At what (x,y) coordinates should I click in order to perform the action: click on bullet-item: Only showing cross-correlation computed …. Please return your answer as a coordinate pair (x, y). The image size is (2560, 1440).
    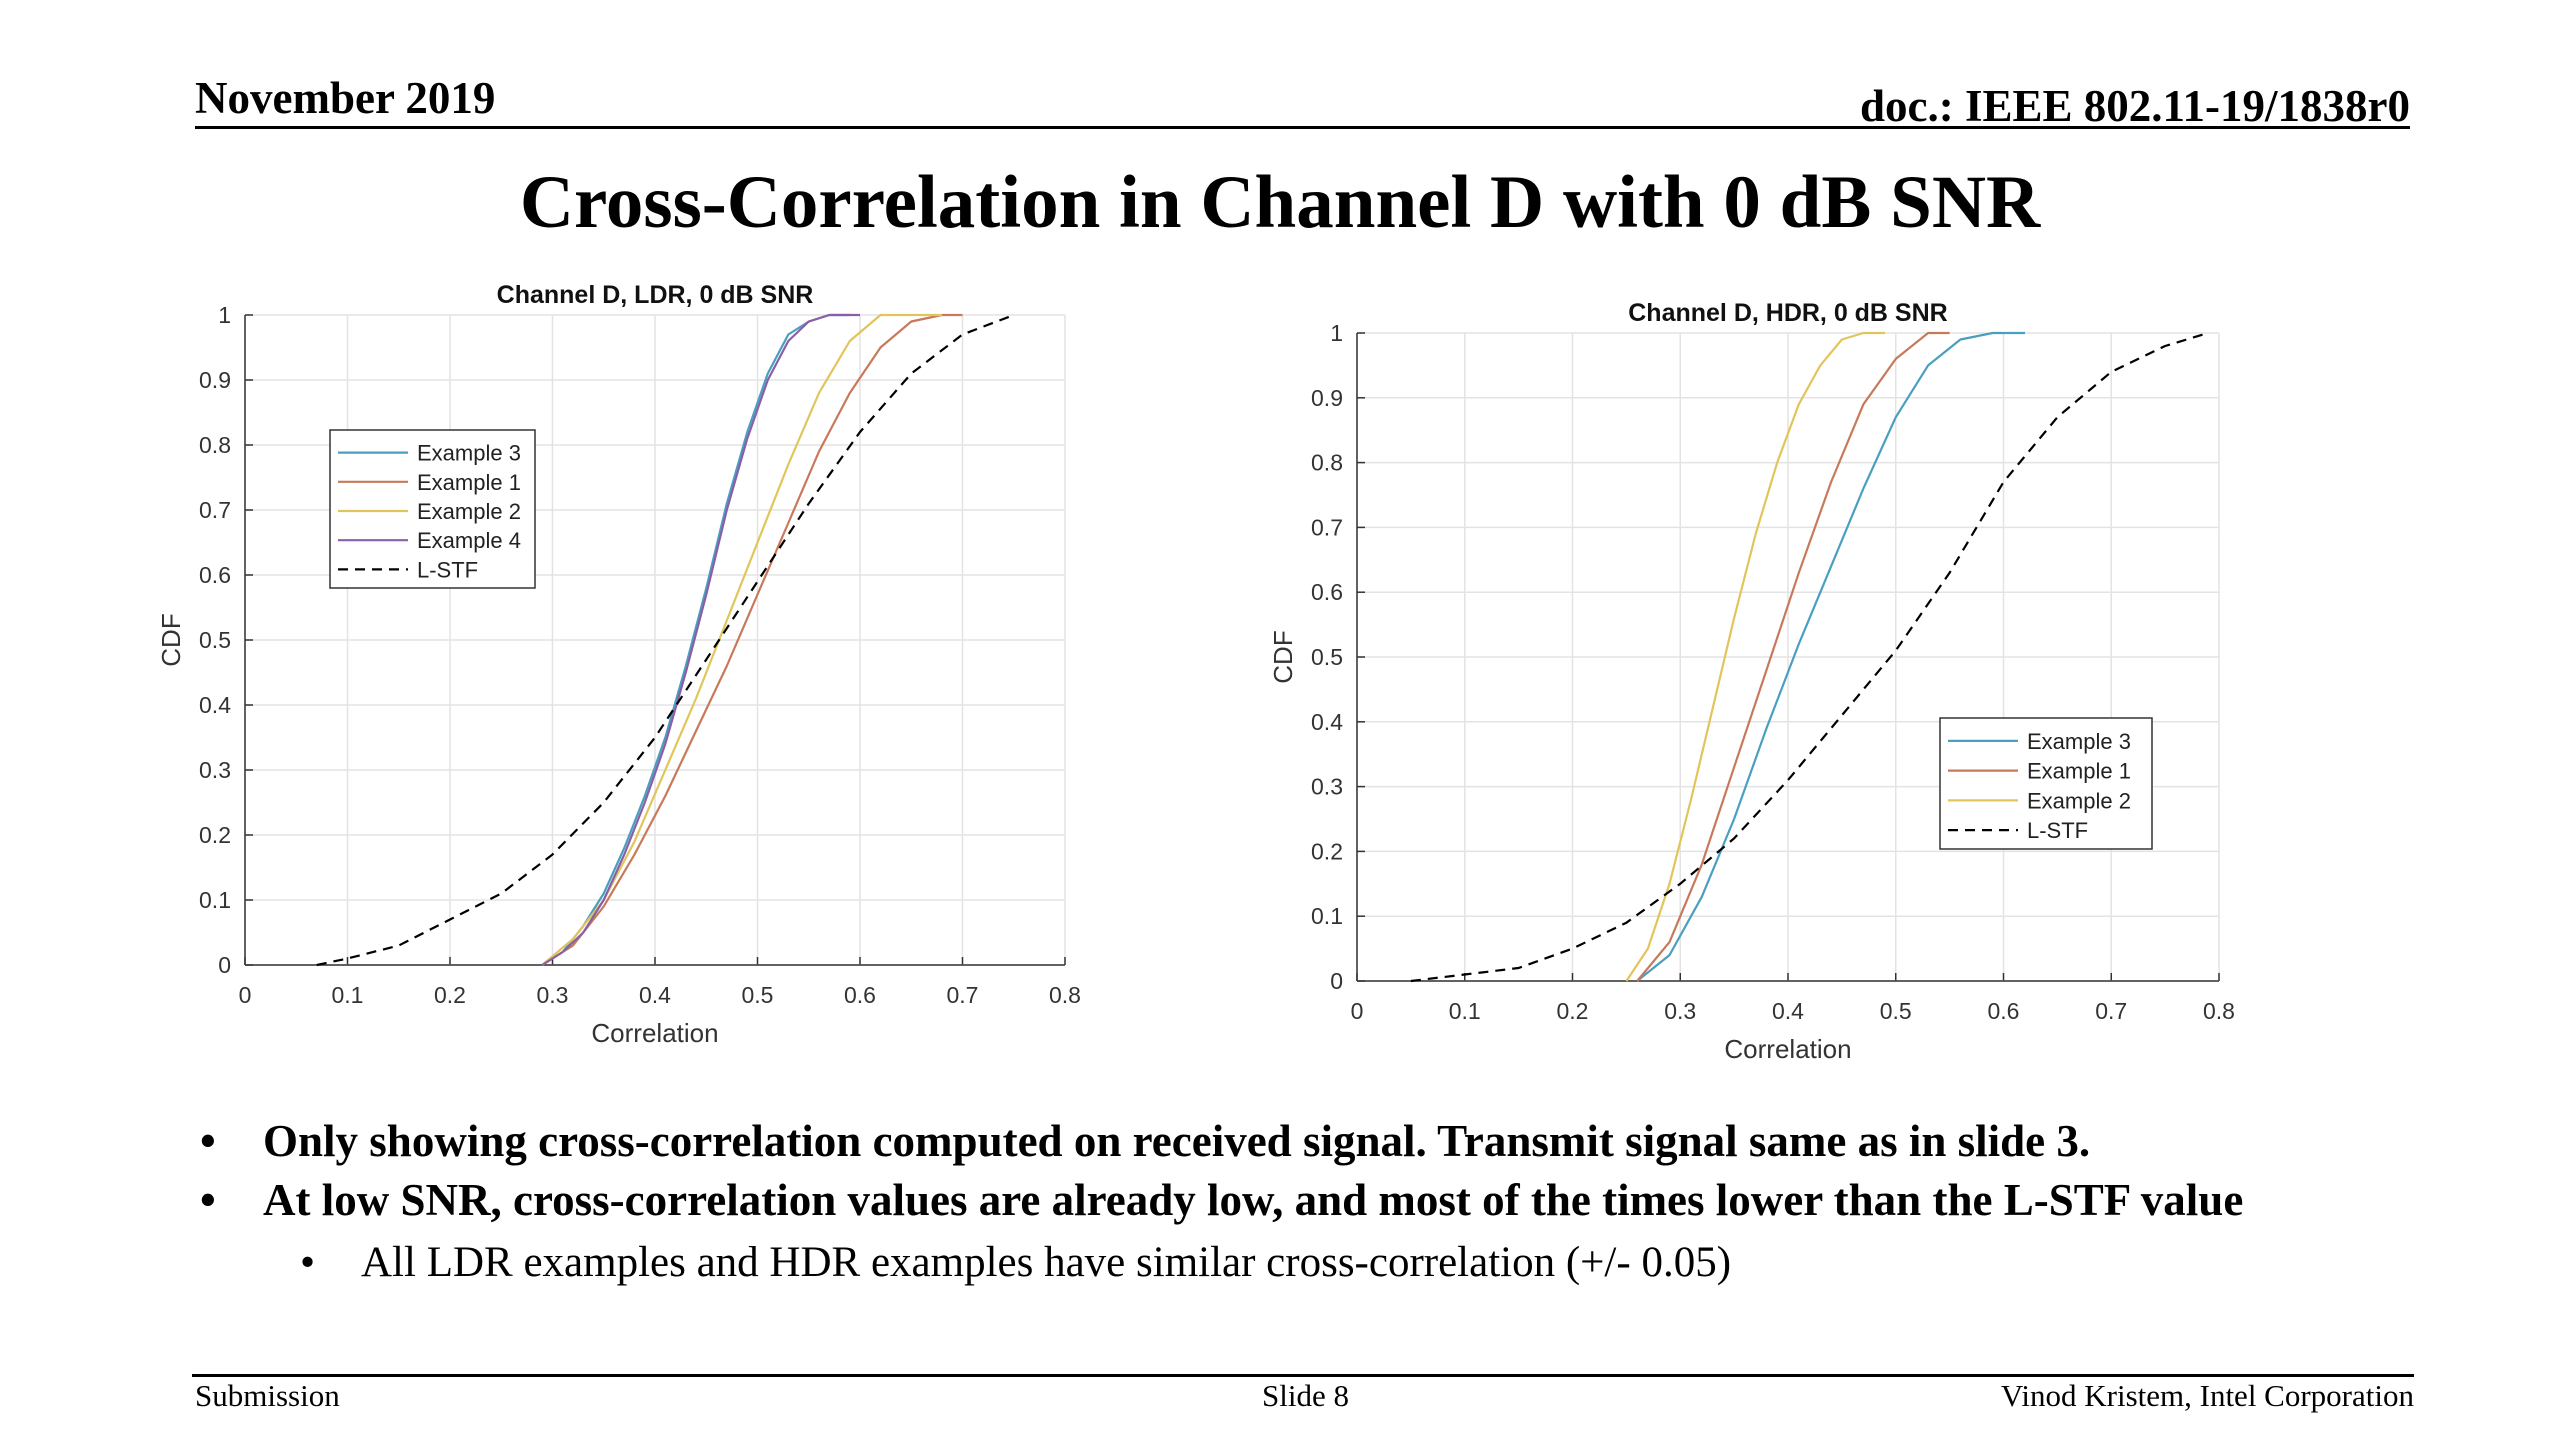
    Looking at the image, I should click on (1305, 1141).